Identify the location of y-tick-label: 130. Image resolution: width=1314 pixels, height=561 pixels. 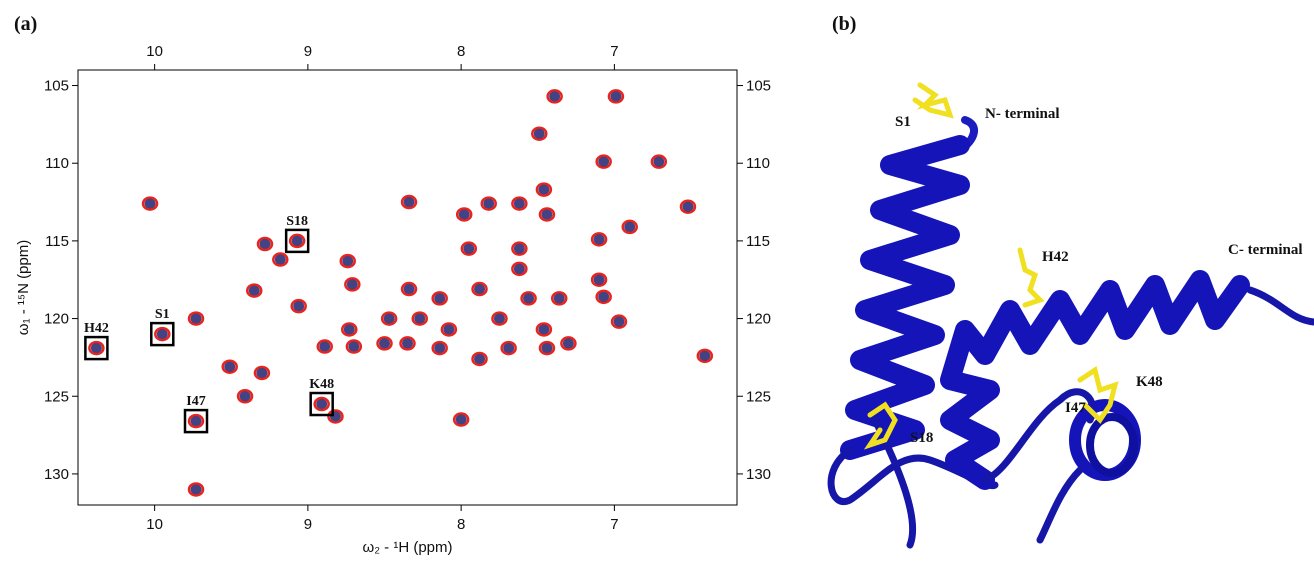
(758, 474).